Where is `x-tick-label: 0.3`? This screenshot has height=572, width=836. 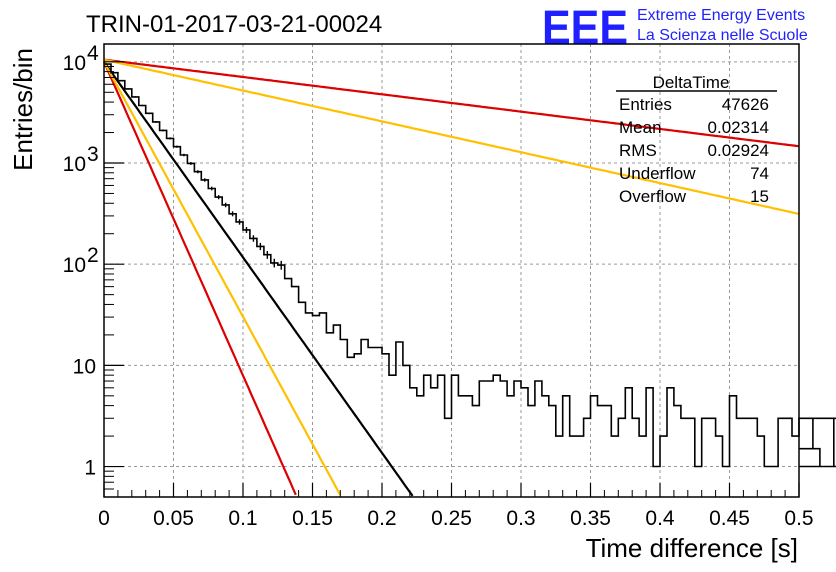 x-tick-label: 0.3 is located at coordinates (520, 518).